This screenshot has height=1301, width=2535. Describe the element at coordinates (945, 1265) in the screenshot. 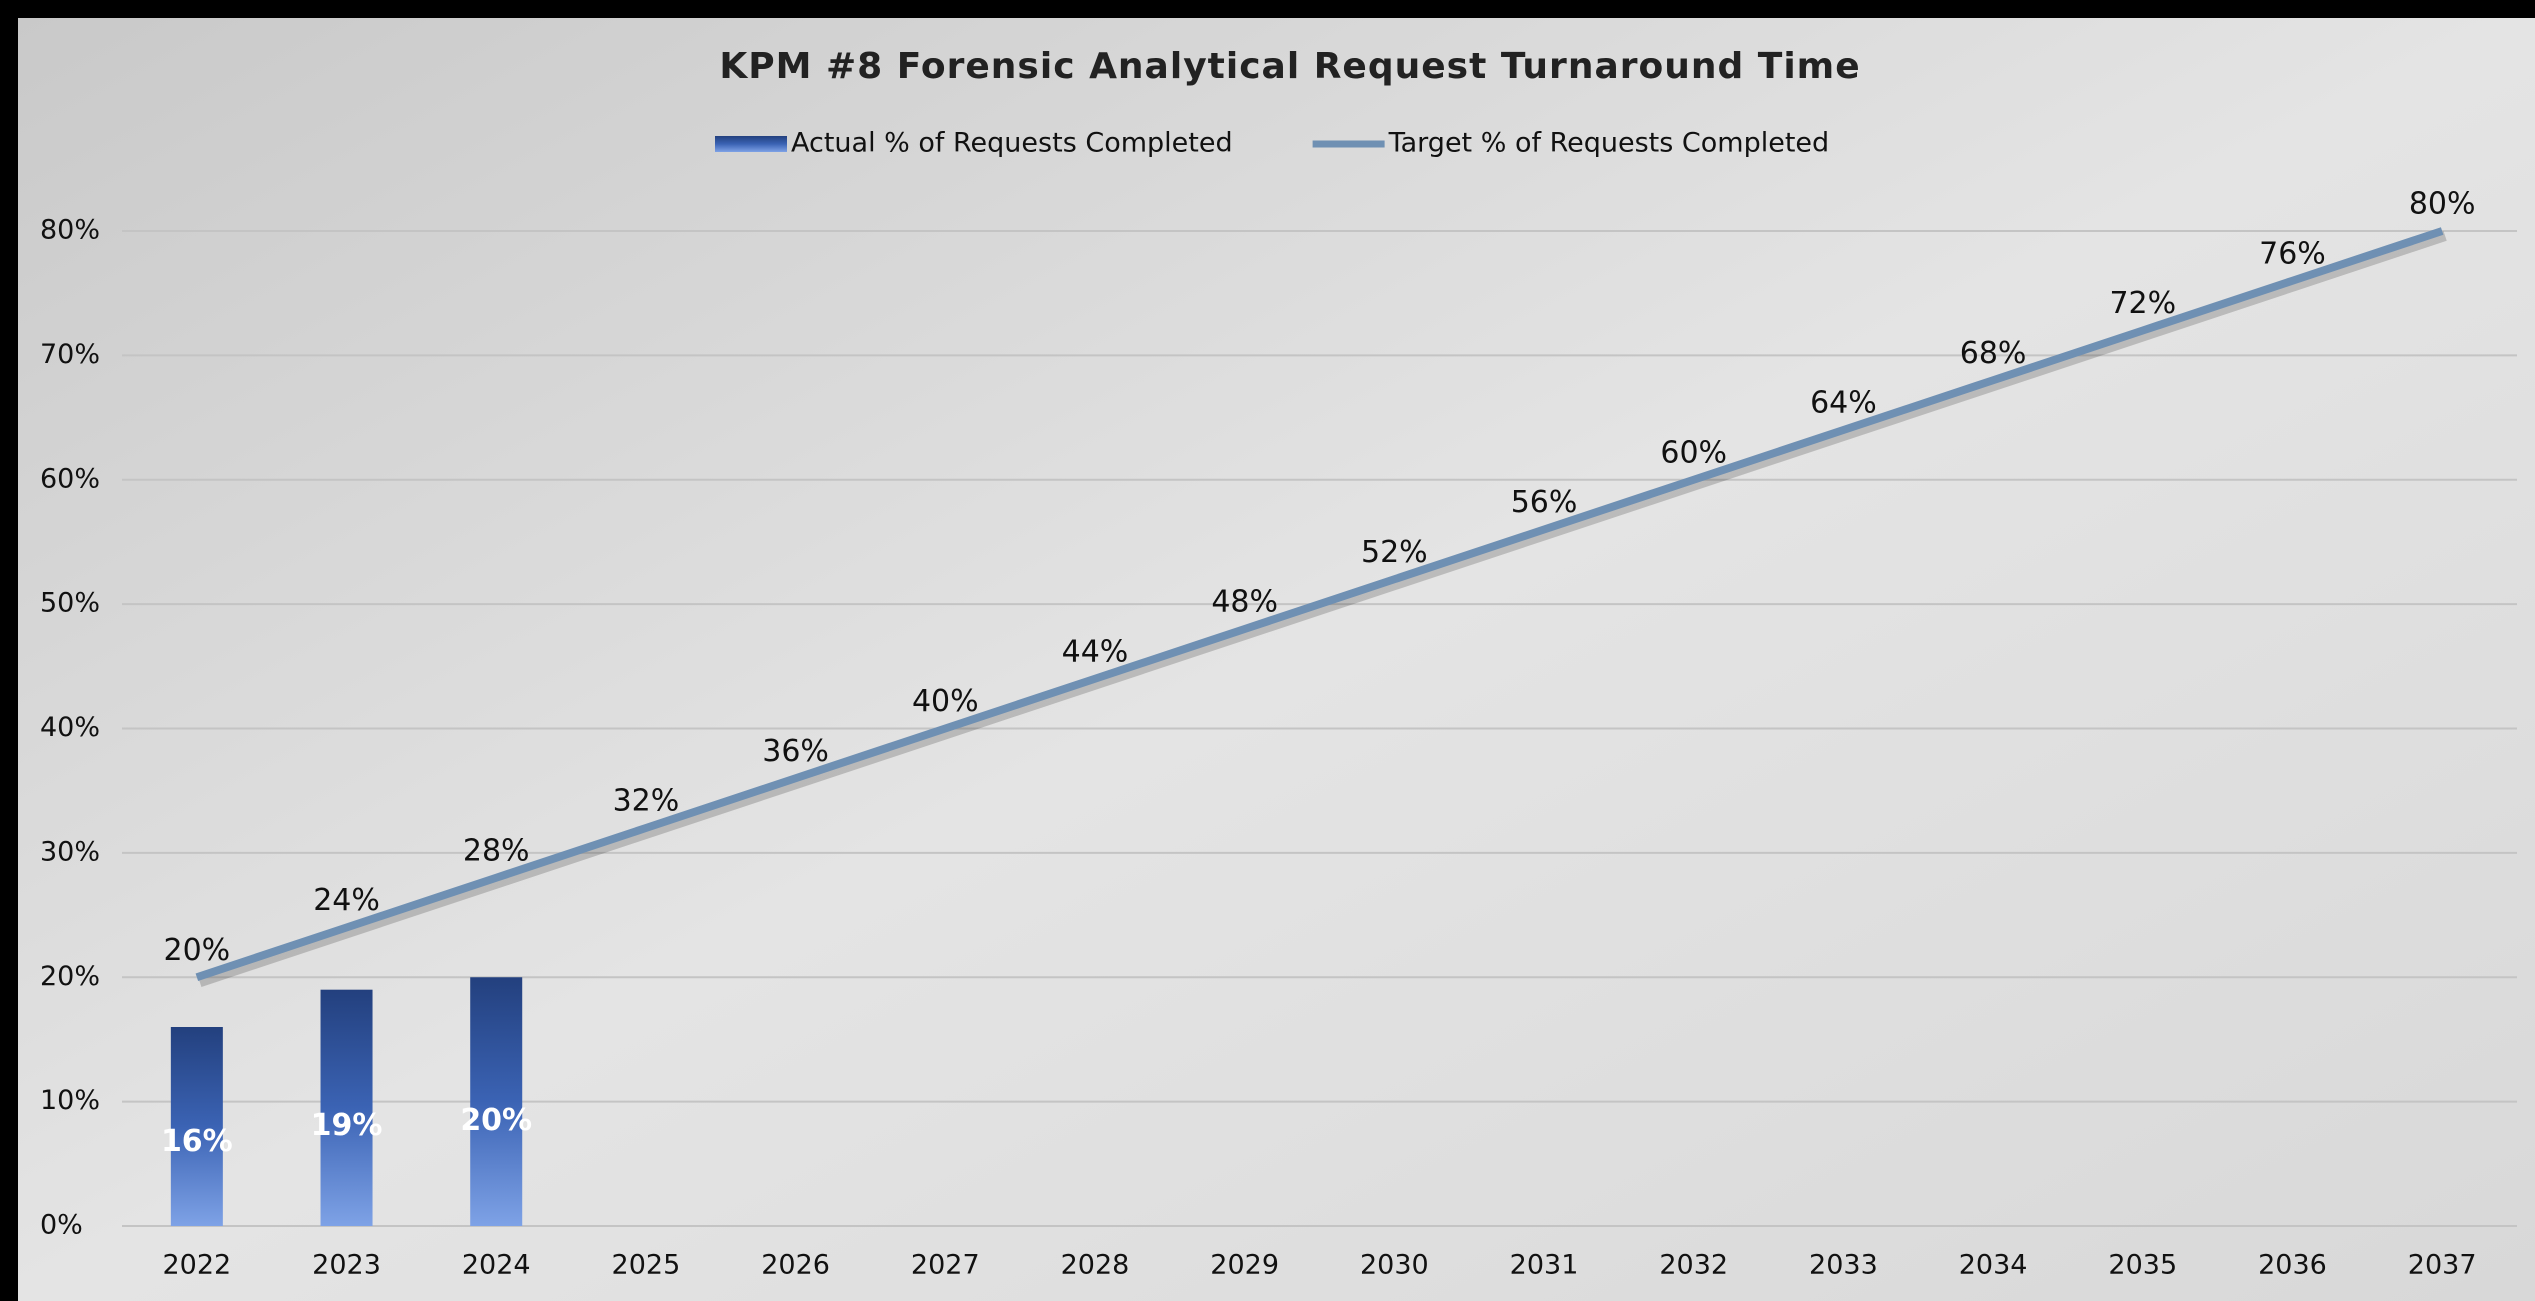

I see `x-tick-label: 2027` at that location.